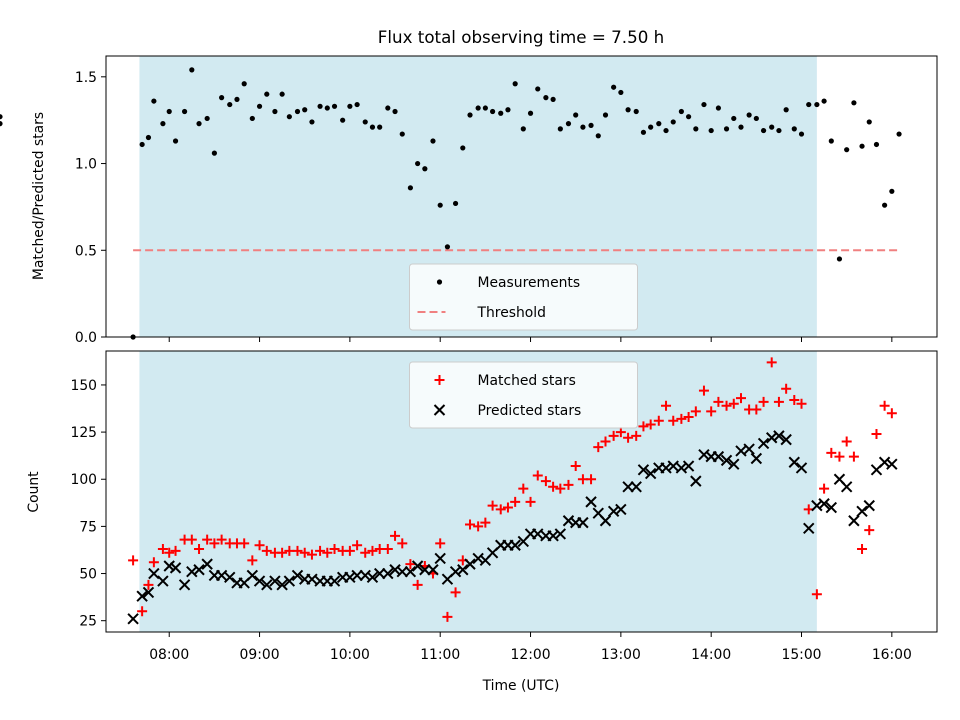 The height and width of the screenshot is (720, 960). Describe the element at coordinates (530, 411) in the screenshot. I see `legend-label: Predicted stars` at that location.